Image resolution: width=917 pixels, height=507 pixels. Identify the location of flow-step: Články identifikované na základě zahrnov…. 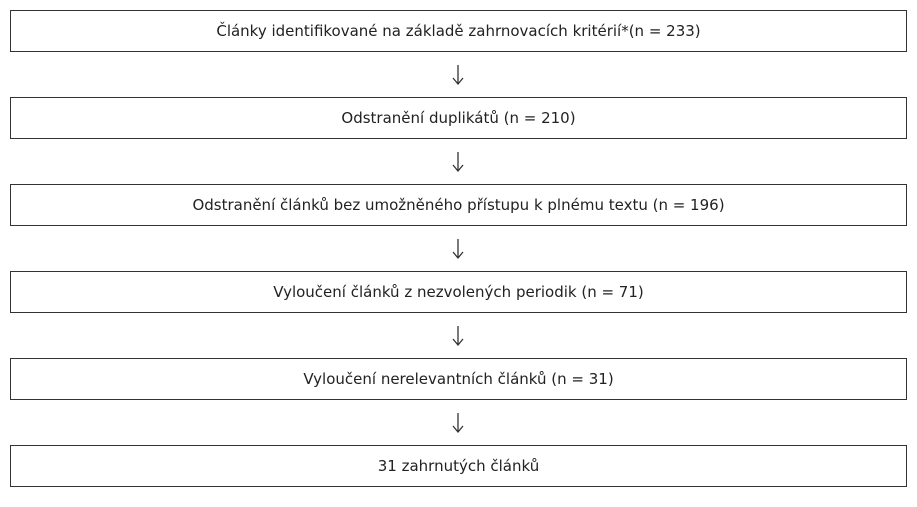
(458, 31).